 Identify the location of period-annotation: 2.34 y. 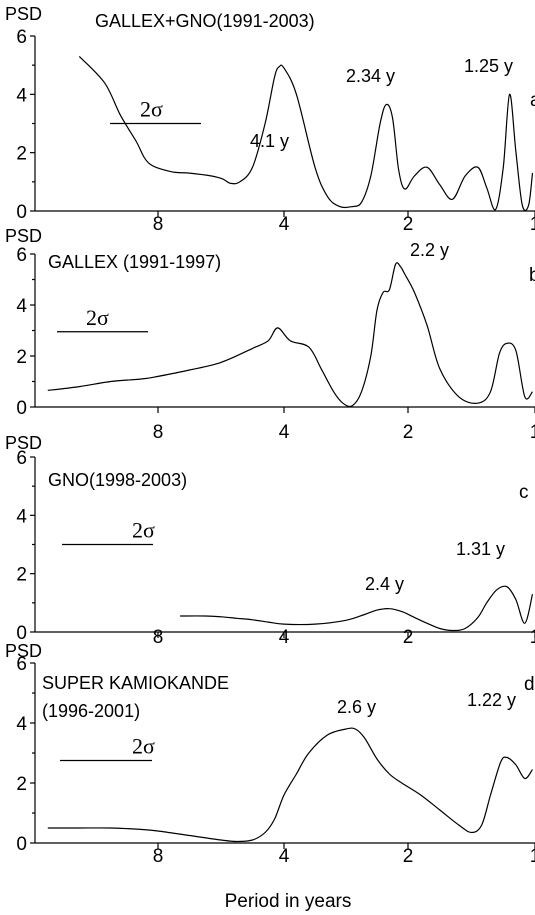
(370, 76).